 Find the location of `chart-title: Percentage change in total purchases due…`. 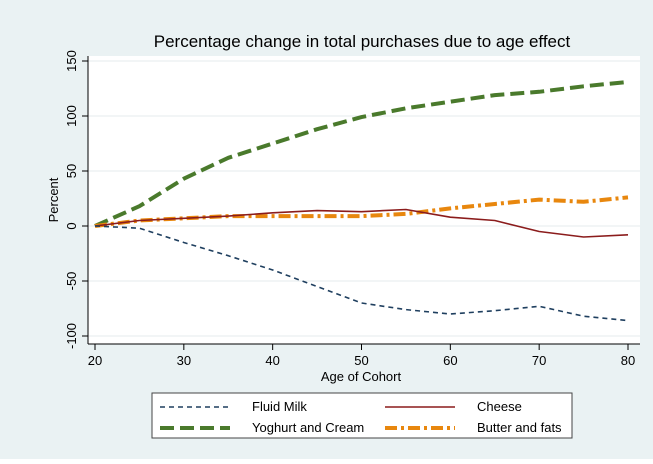

chart-title: Percentage change in total purchases due… is located at coordinates (362, 41).